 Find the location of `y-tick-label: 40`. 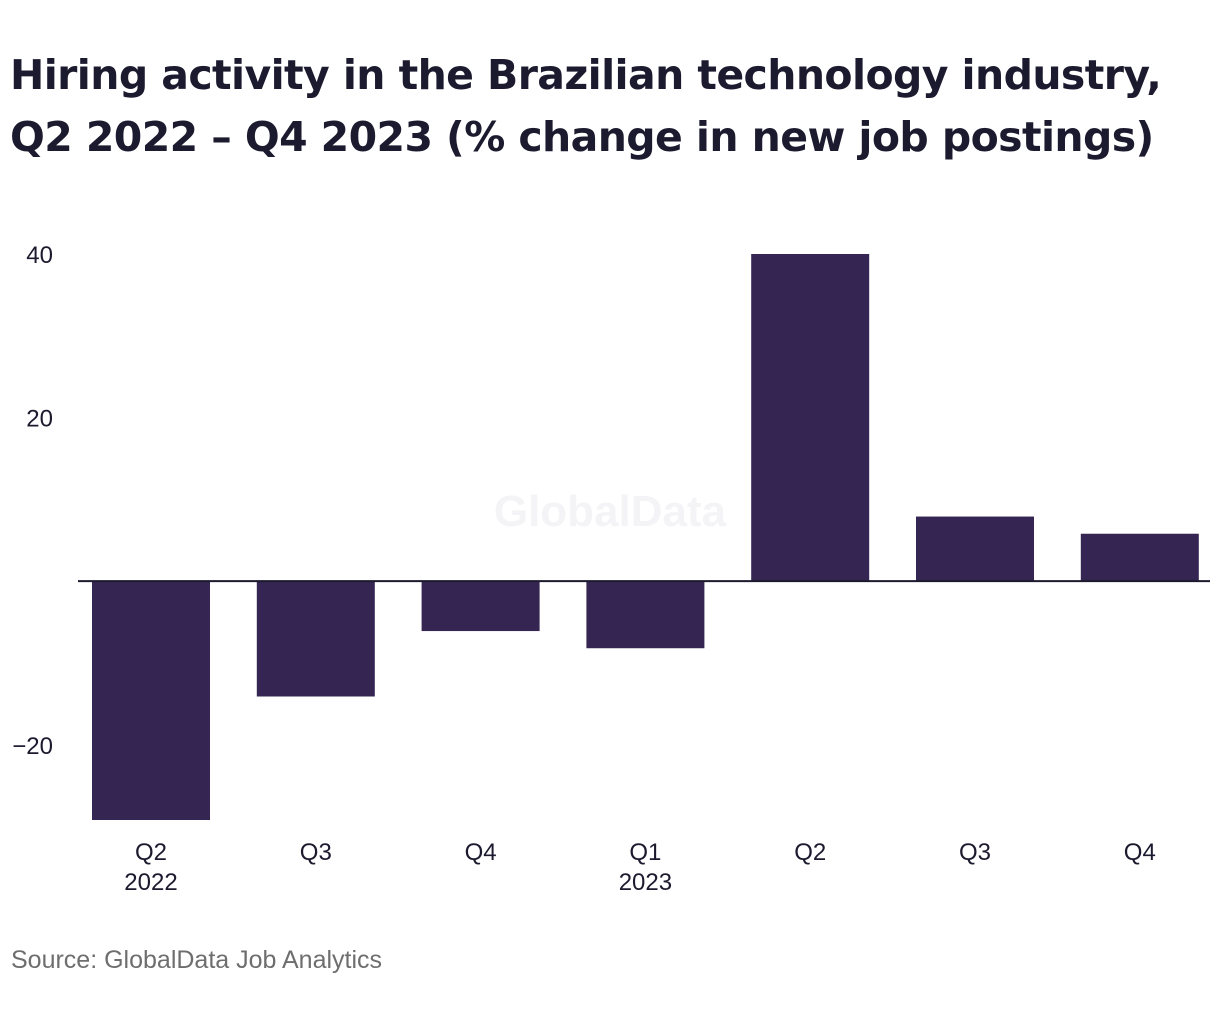

y-tick-label: 40 is located at coordinates (39, 255).